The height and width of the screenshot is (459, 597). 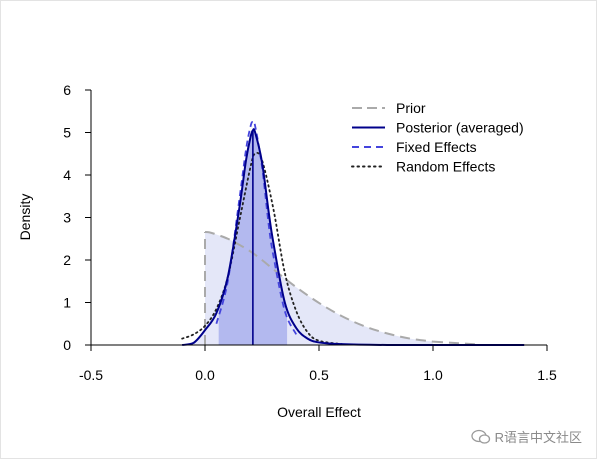 What do you see at coordinates (77, 217) in the screenshot?
I see `y-axis-ticks: 0 1 2 3 4 5 6` at bounding box center [77, 217].